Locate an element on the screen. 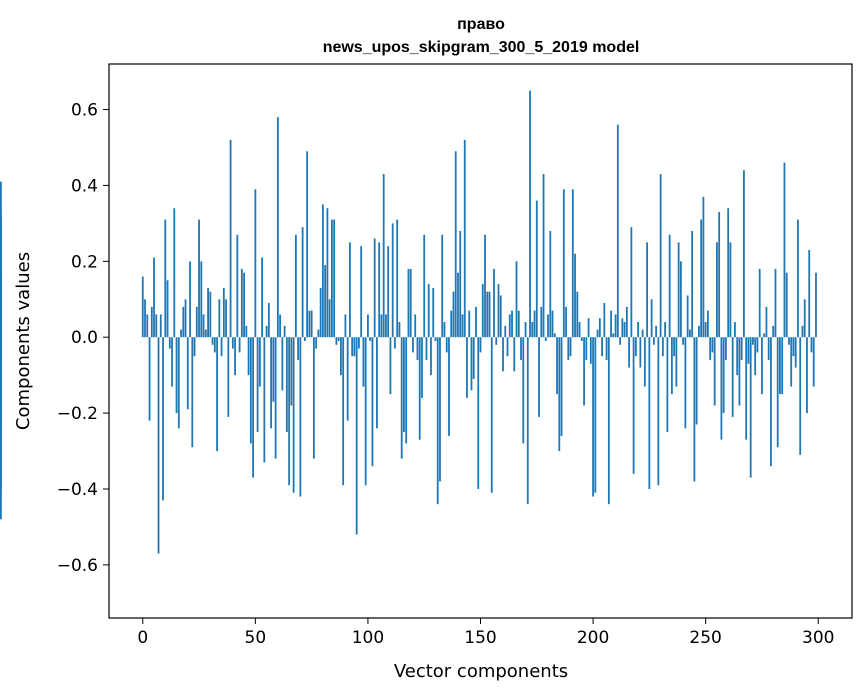 This screenshot has height=696, width=867. y-tick-label: −0.2 is located at coordinates (77, 414).